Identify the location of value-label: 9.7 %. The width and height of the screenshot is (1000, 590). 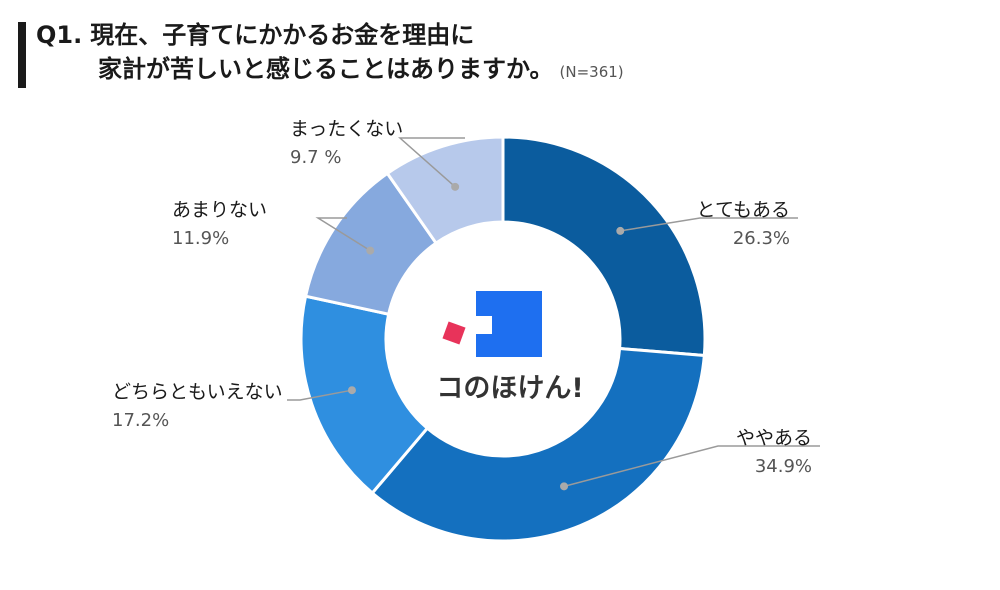
(315, 157).